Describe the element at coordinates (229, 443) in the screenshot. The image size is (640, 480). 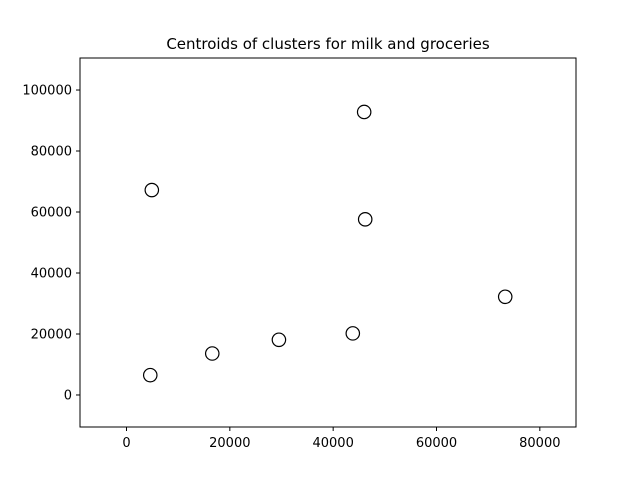
I see `x-tick-label: 20000` at that location.